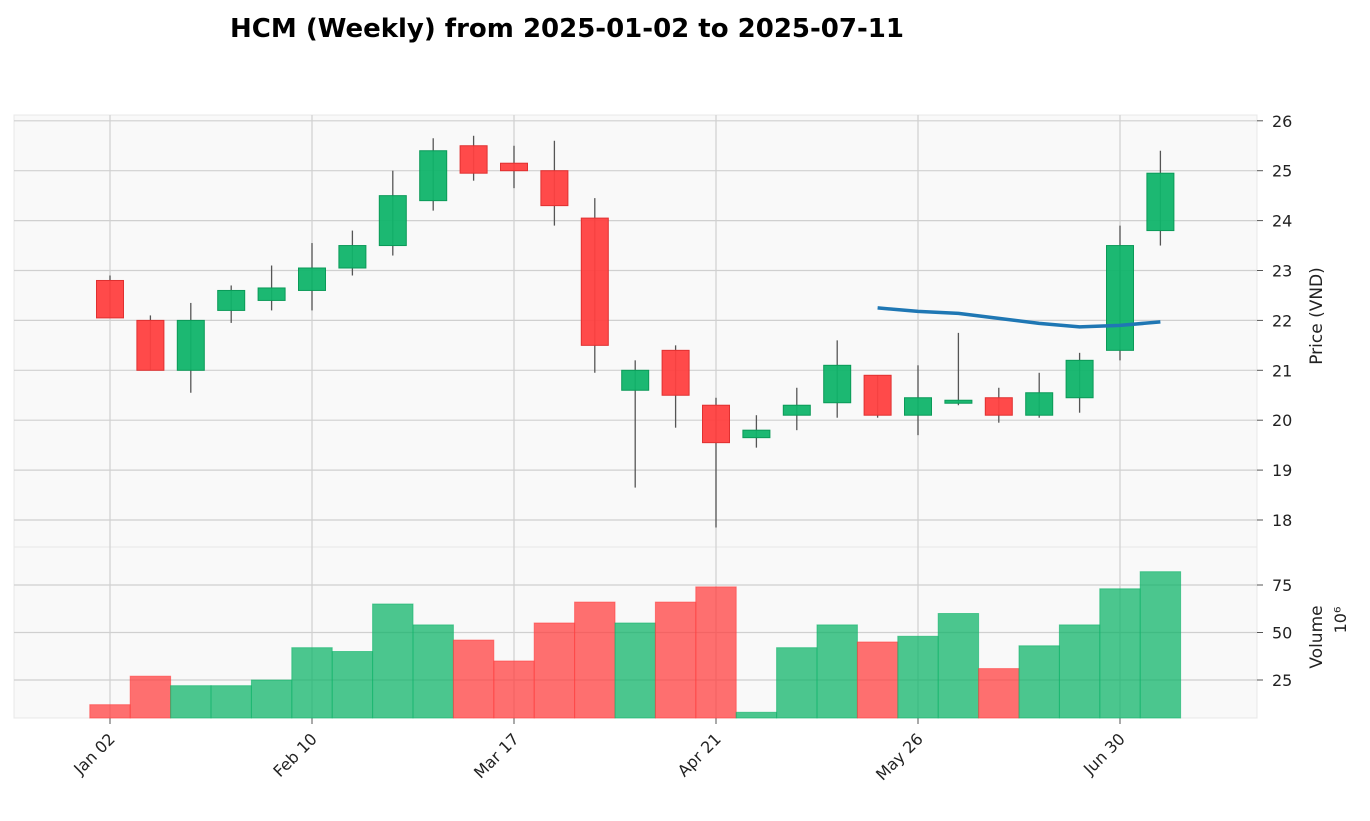  I want to click on x-tick-label: Jan 02, so click(94, 754).